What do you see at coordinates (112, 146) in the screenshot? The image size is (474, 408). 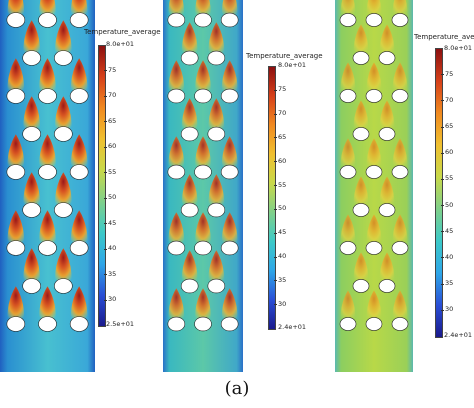 I see `colorbar-tick-label: 60` at bounding box center [112, 146].